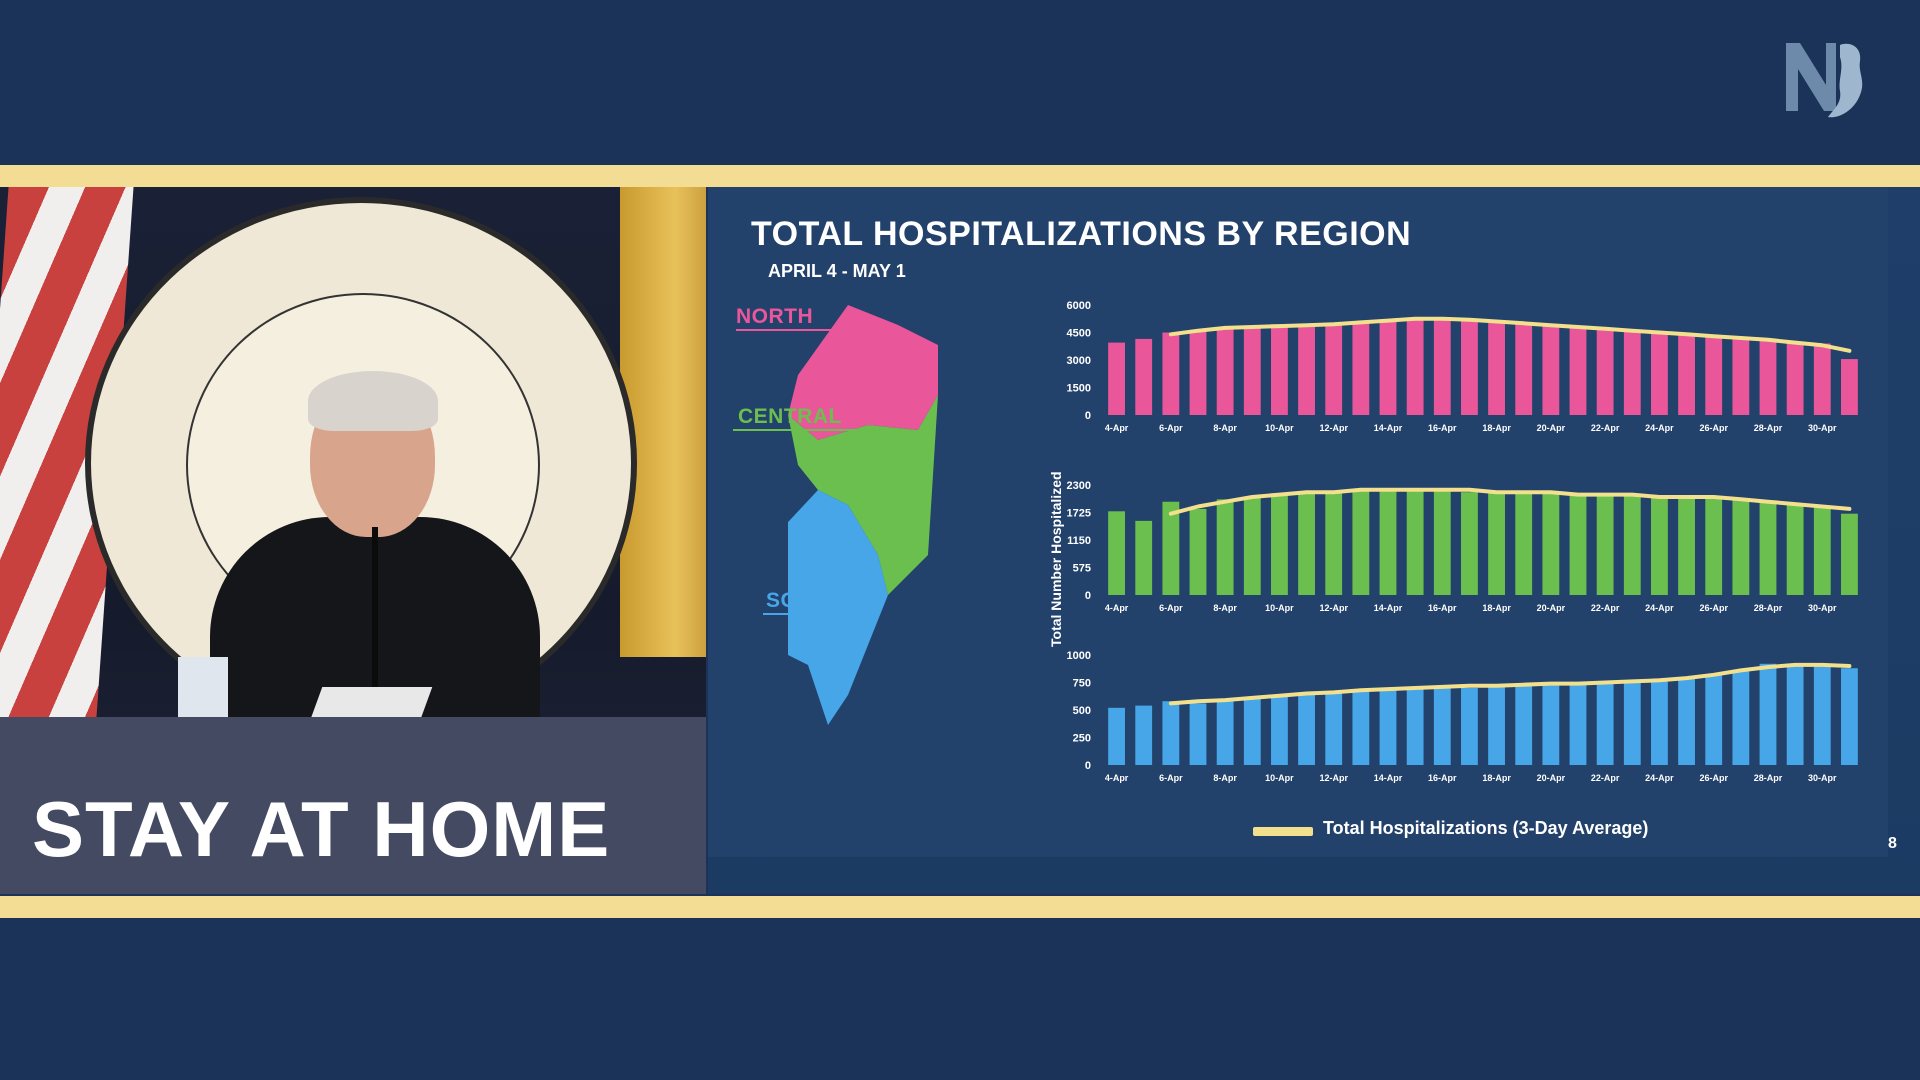  What do you see at coordinates (804, 600) in the screenshot?
I see `region-label-south: SOUTH` at bounding box center [804, 600].